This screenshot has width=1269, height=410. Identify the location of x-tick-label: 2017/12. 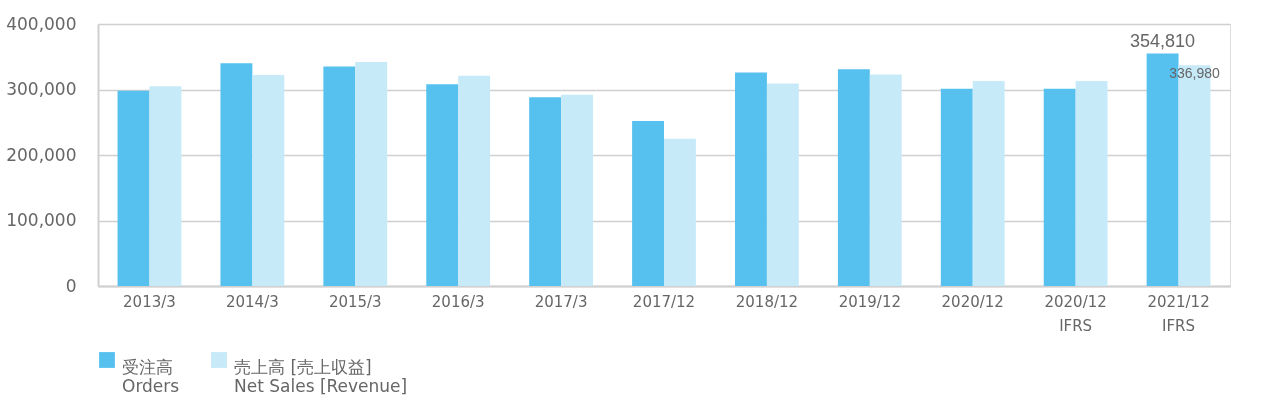
(664, 301).